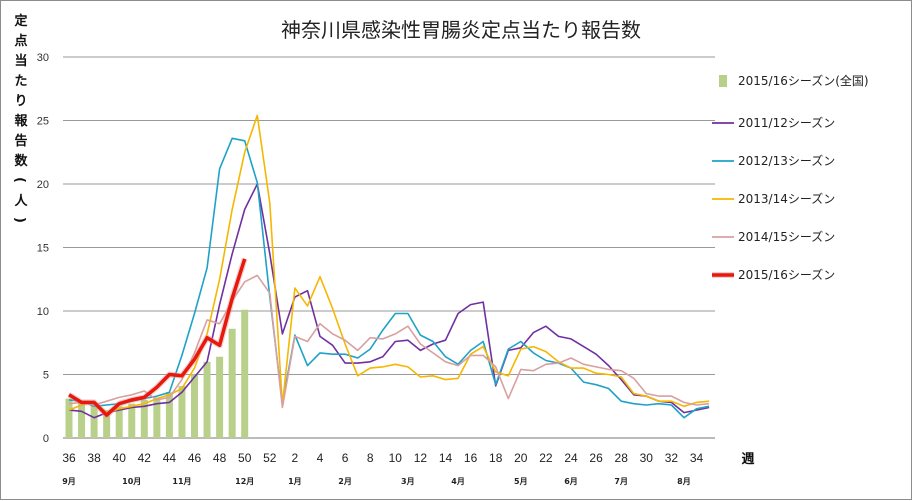  Describe the element at coordinates (622, 458) in the screenshot. I see `x-tick-label: 28` at that location.